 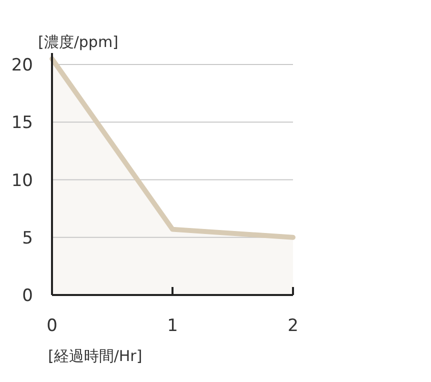 What do you see at coordinates (172, 326) in the screenshot?
I see `x-tick-label: 1` at bounding box center [172, 326].